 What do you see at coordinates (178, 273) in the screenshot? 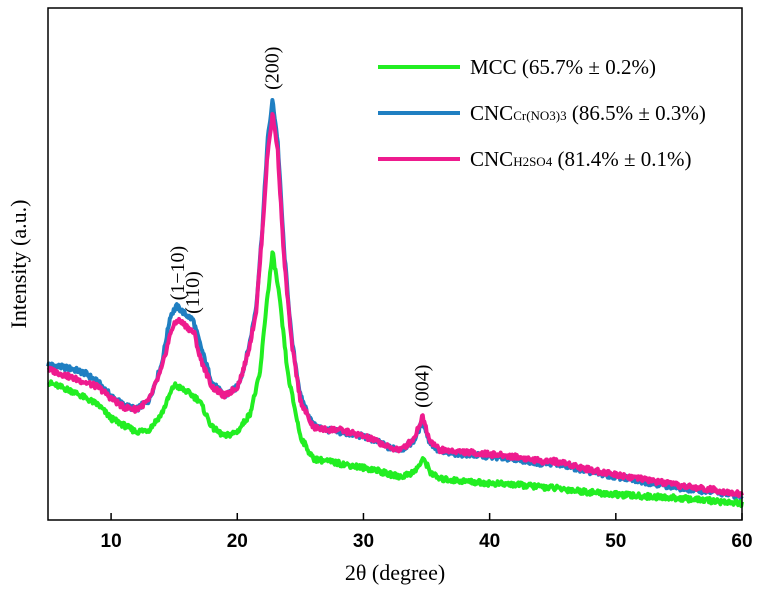
I see `peak-label: (1−10)` at bounding box center [178, 273].